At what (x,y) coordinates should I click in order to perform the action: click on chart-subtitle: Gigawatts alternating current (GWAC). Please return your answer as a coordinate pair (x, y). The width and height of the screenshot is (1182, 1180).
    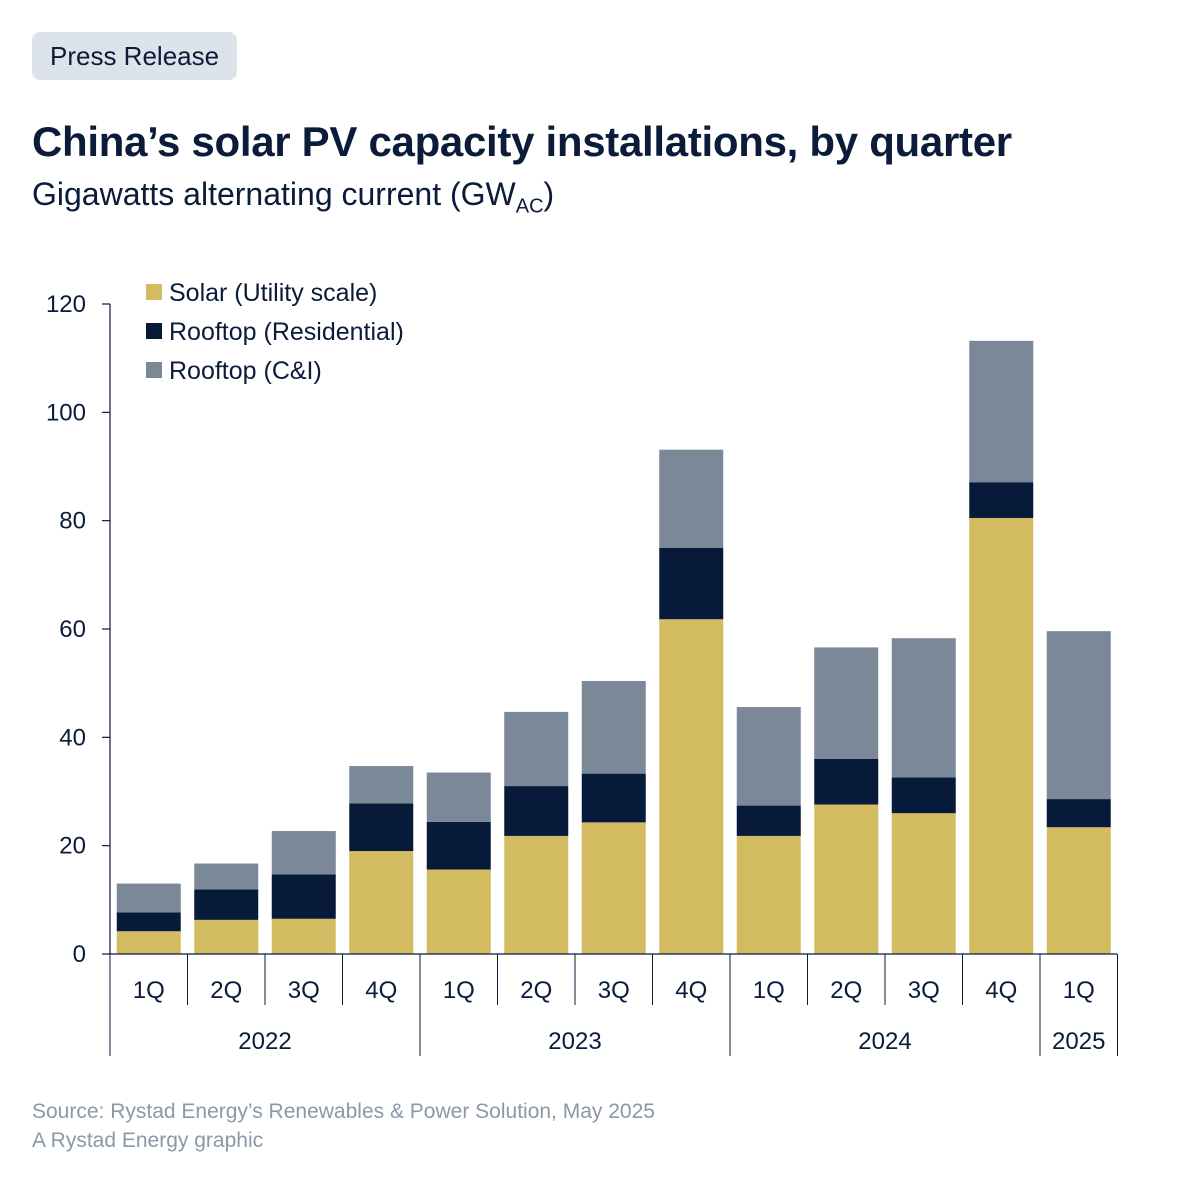
    Looking at the image, I should click on (293, 197).